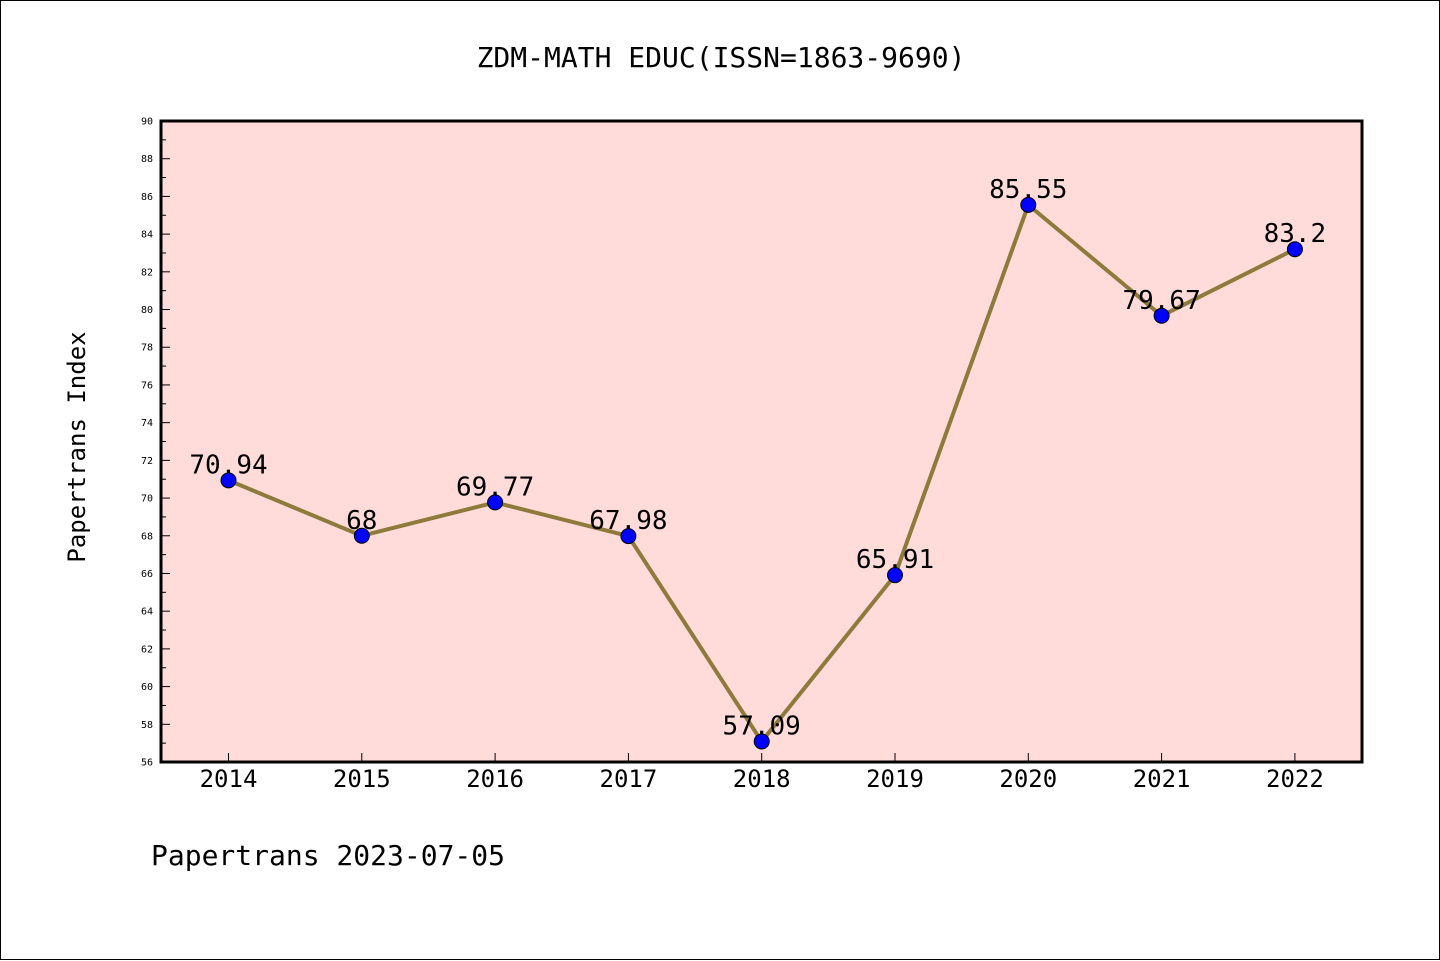  Describe the element at coordinates (155, 443) in the screenshot. I see `y-axis: 56 58 60 62 64 66 68 70 72 74 76 78 80 82 84 86 88 90` at that location.